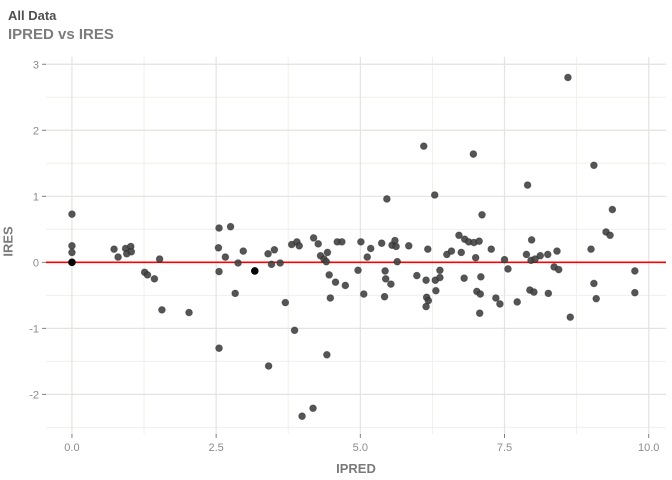  Describe the element at coordinates (71, 448) in the screenshot. I see `x-axis-tick-label: 0.0` at that location.